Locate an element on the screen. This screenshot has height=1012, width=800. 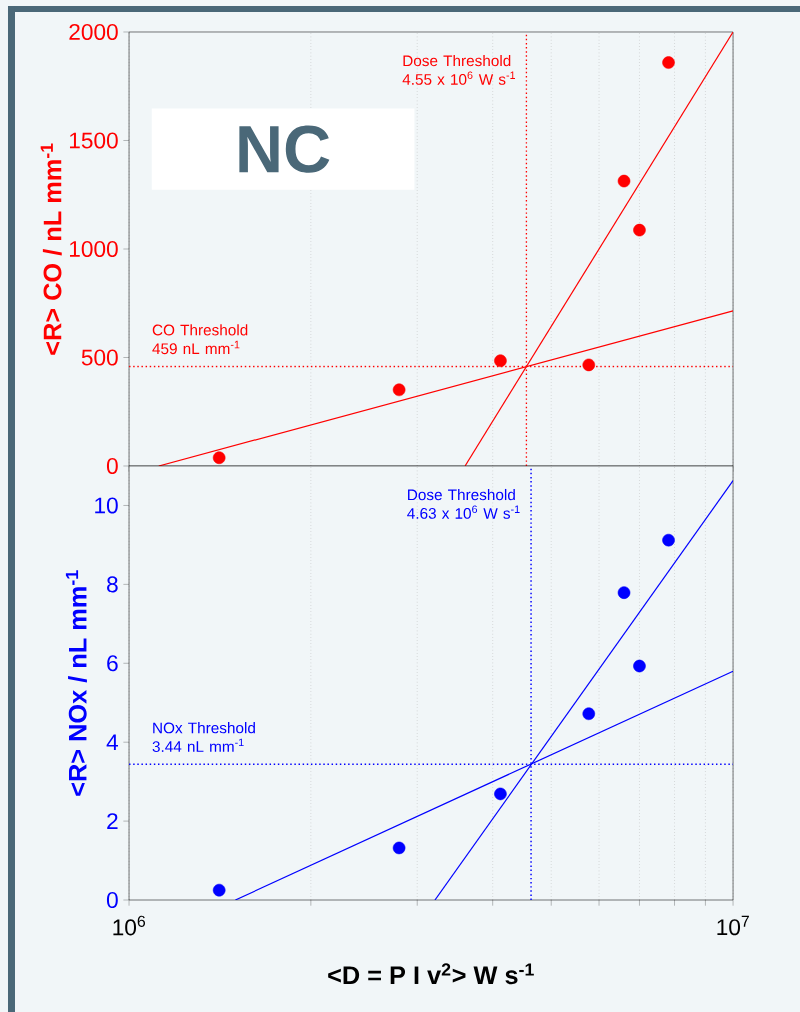
y-tick-label: 6 is located at coordinates (112, 663).